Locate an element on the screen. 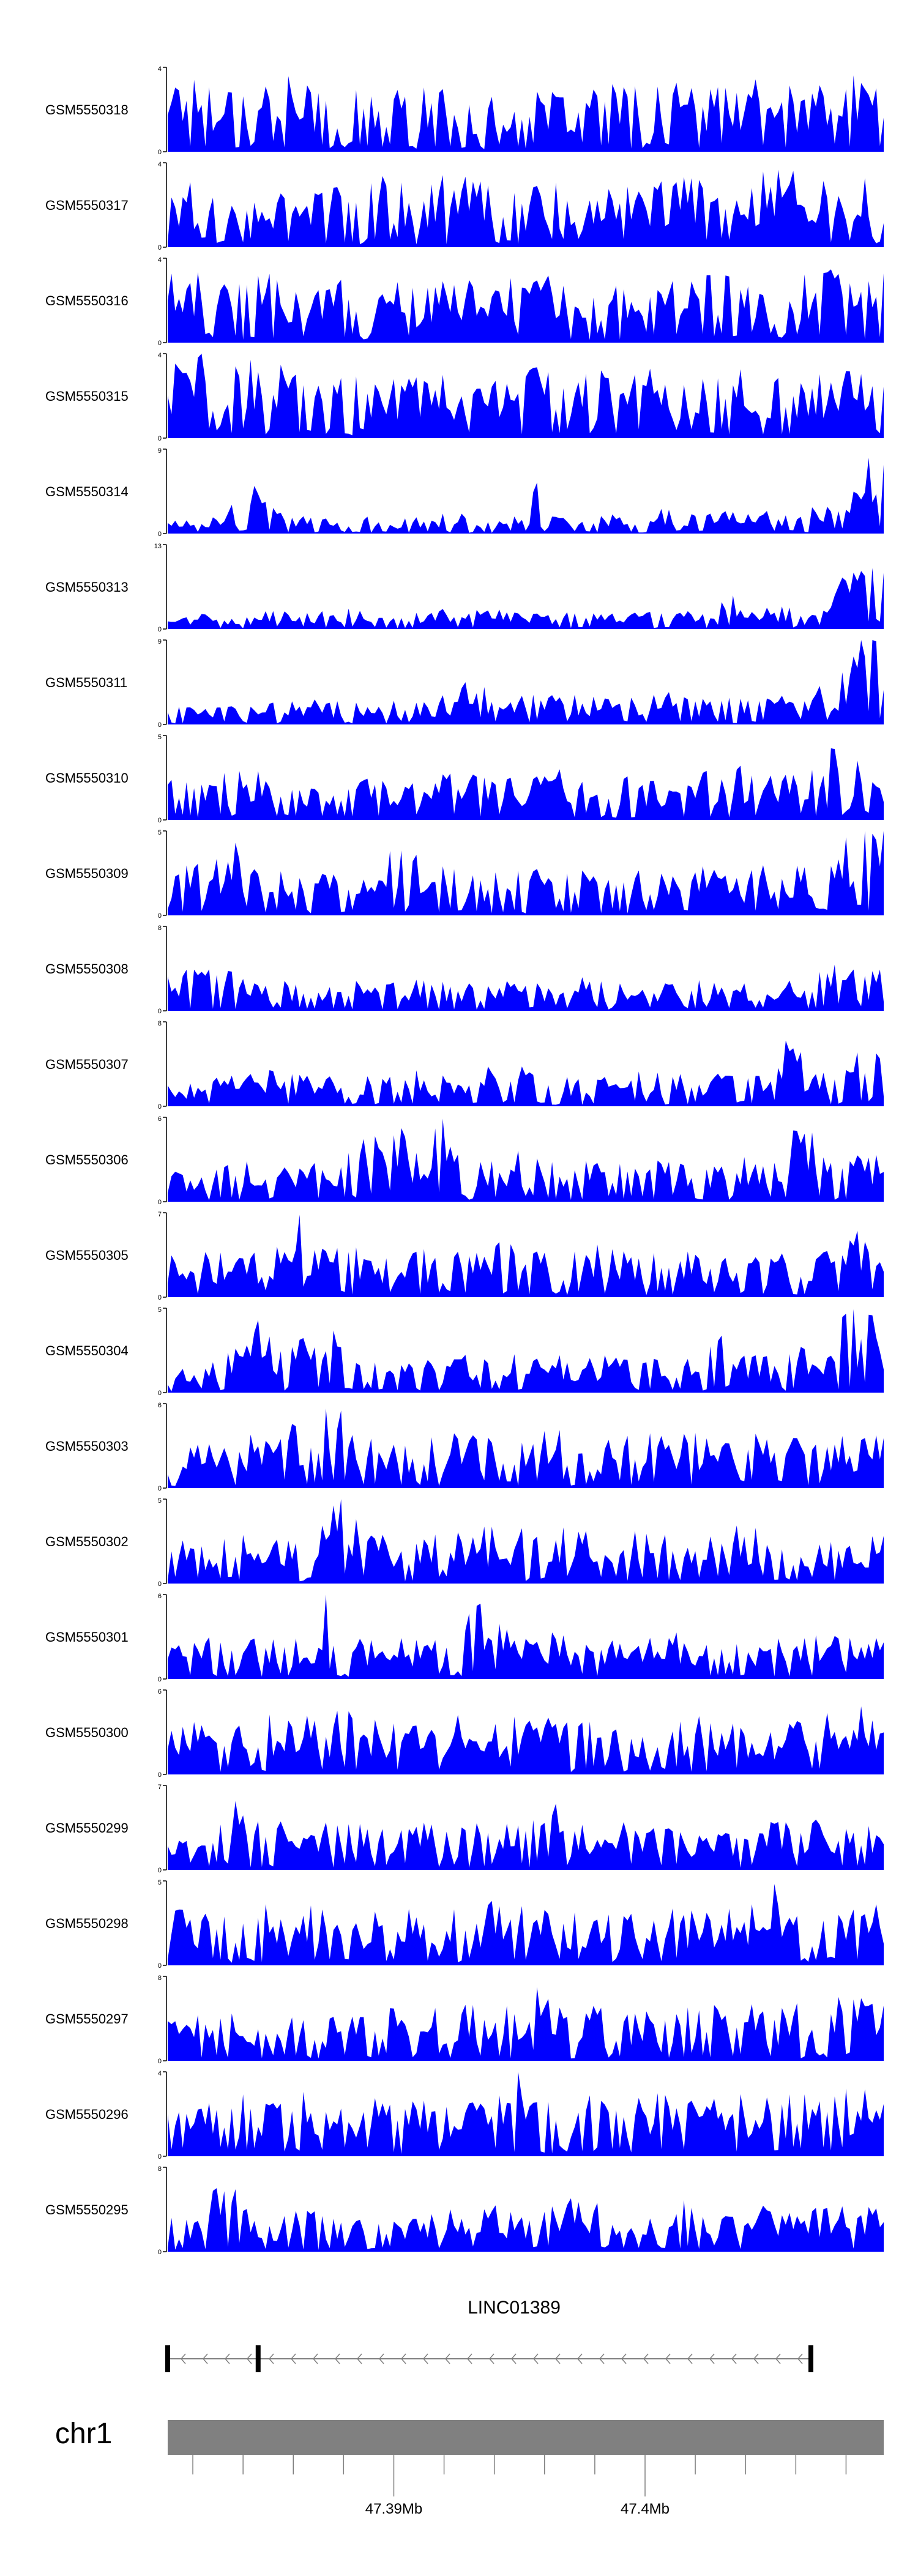 This screenshot has height=2576, width=918. track-label: GSM5550314 is located at coordinates (87, 491).